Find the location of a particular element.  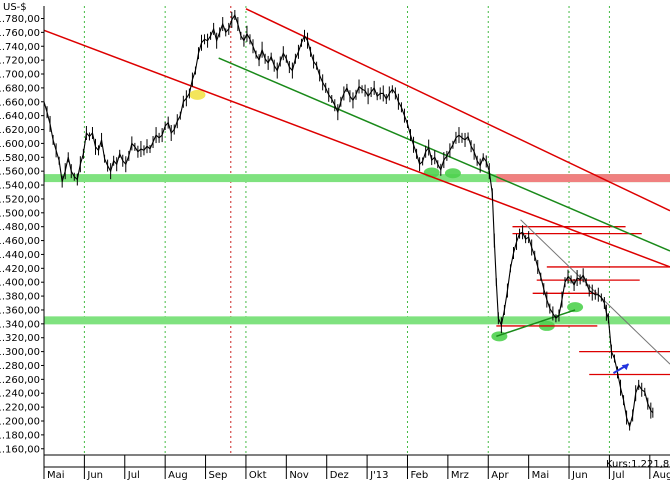

x-tick-label: Okt is located at coordinates (258, 475).